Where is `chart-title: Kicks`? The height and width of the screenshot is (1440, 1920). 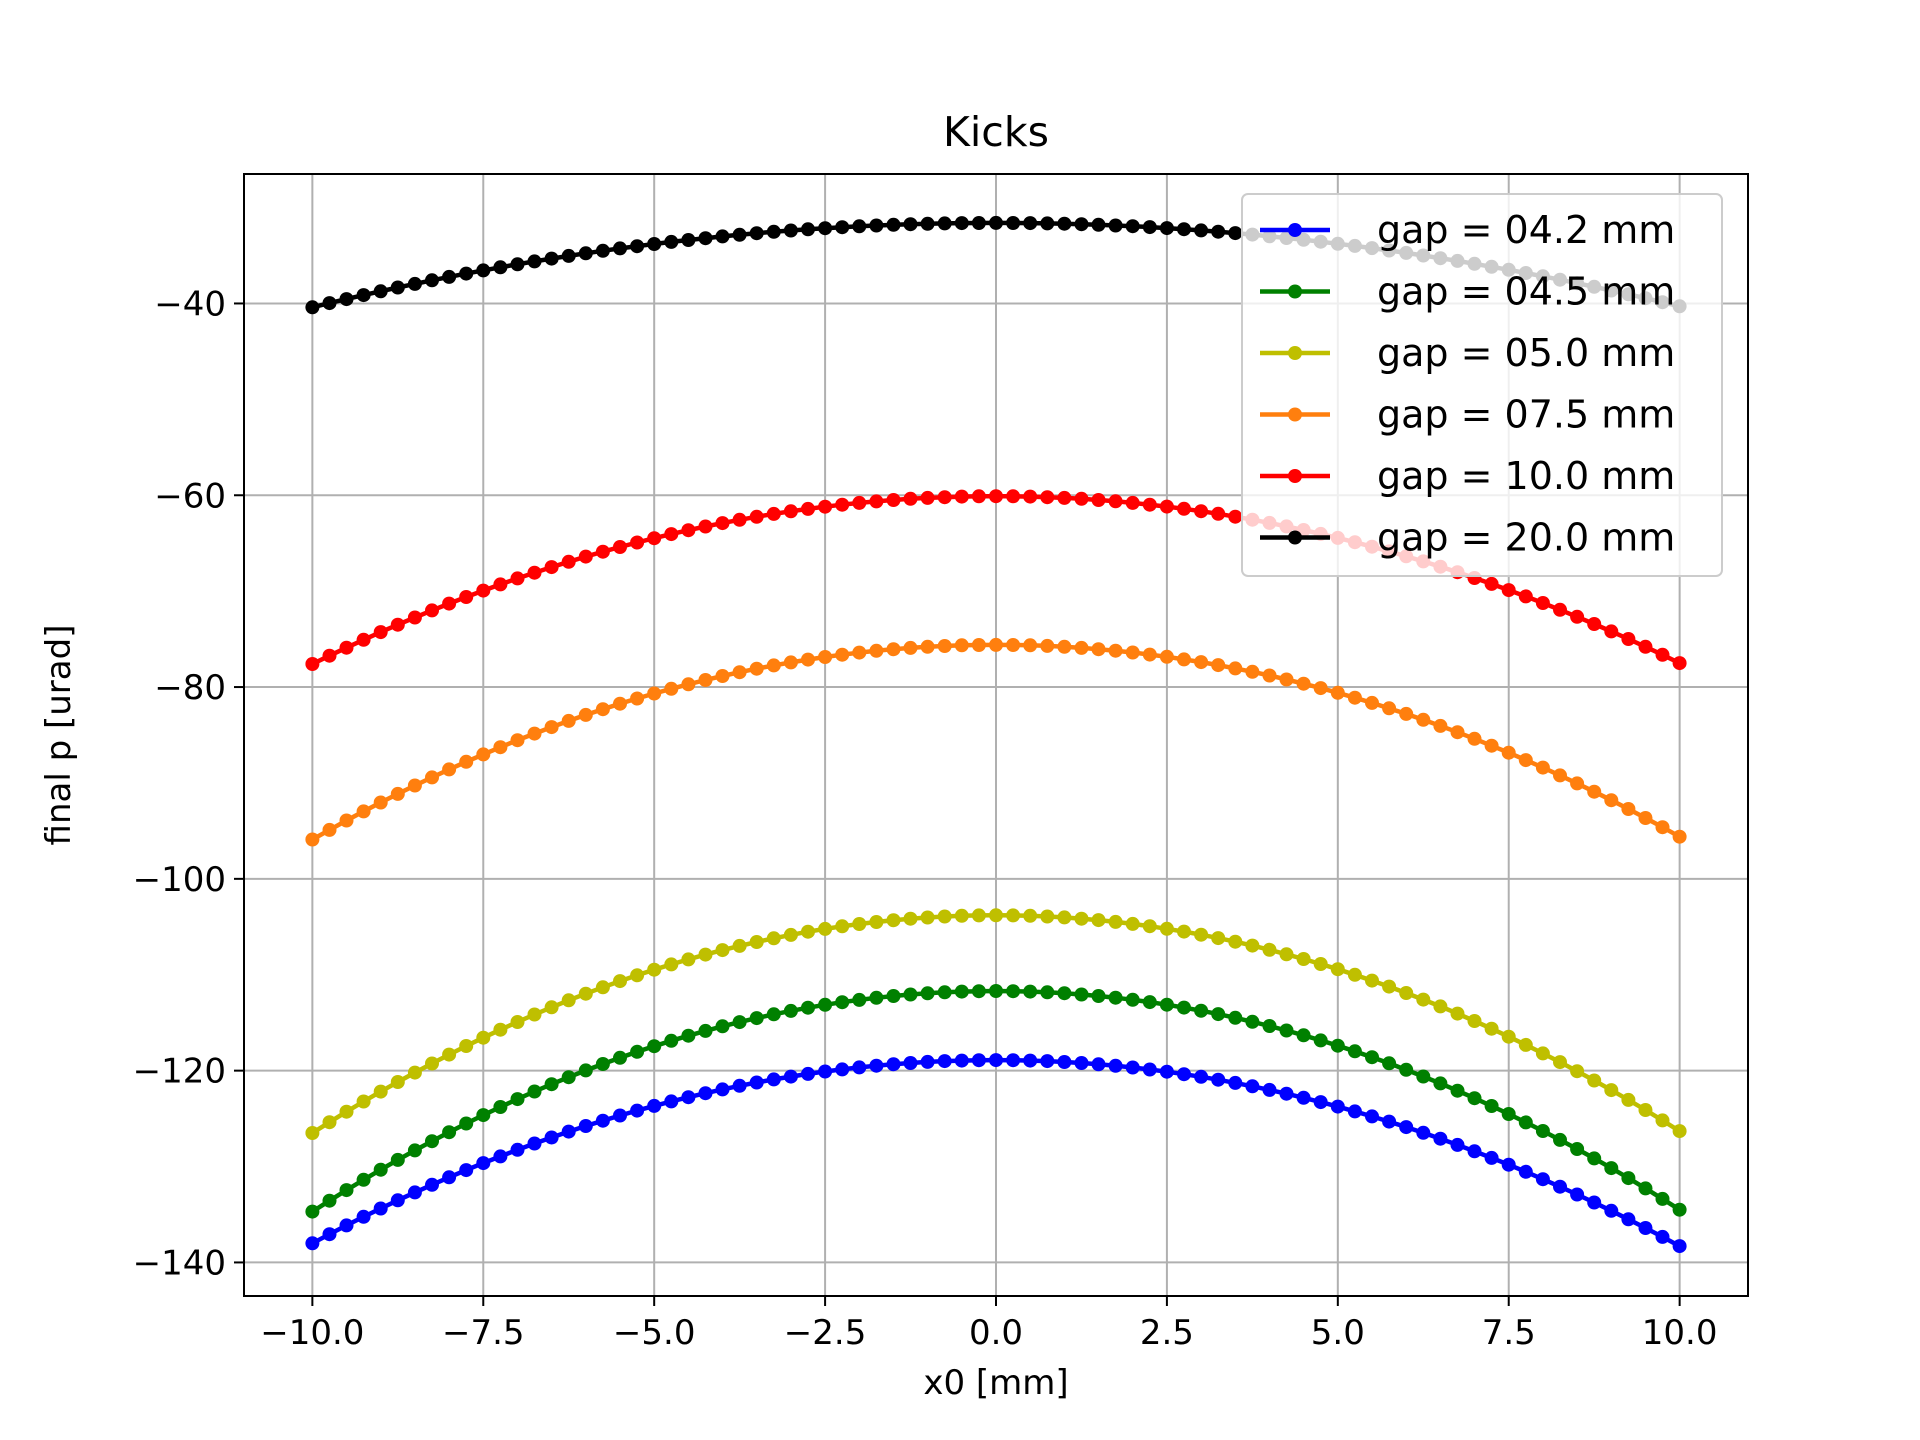
chart-title: Kicks is located at coordinates (996, 132).